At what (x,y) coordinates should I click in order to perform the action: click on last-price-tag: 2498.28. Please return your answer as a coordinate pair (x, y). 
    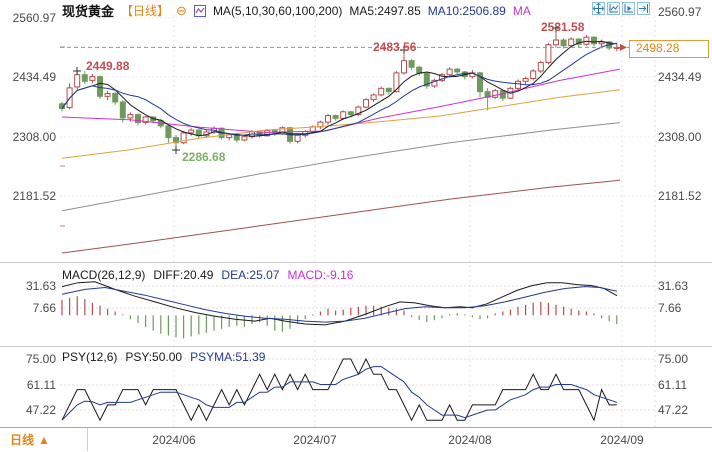
    Looking at the image, I should click on (669, 49).